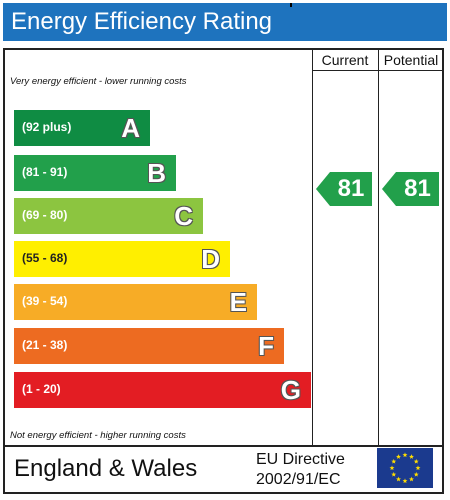 This screenshot has width=450, height=500. Describe the element at coordinates (142, 21) in the screenshot. I see `page-title: Energy Efficiency Rating` at that location.